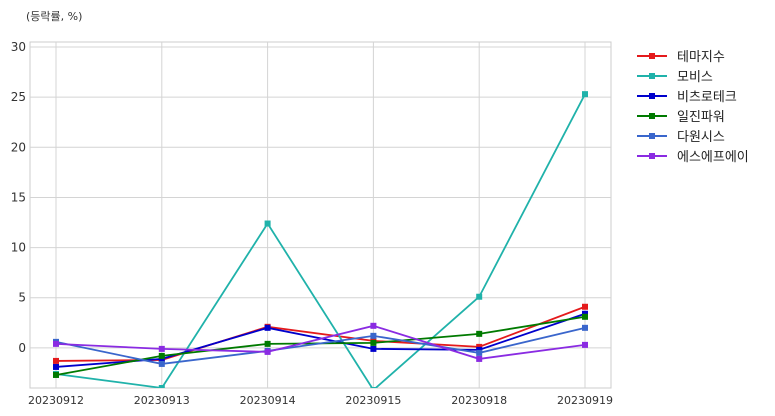 Image resolution: width=775 pixels, height=416 pixels. Describe the element at coordinates (675, 77) in the screenshot. I see `legend-item: 모비스` at that location.